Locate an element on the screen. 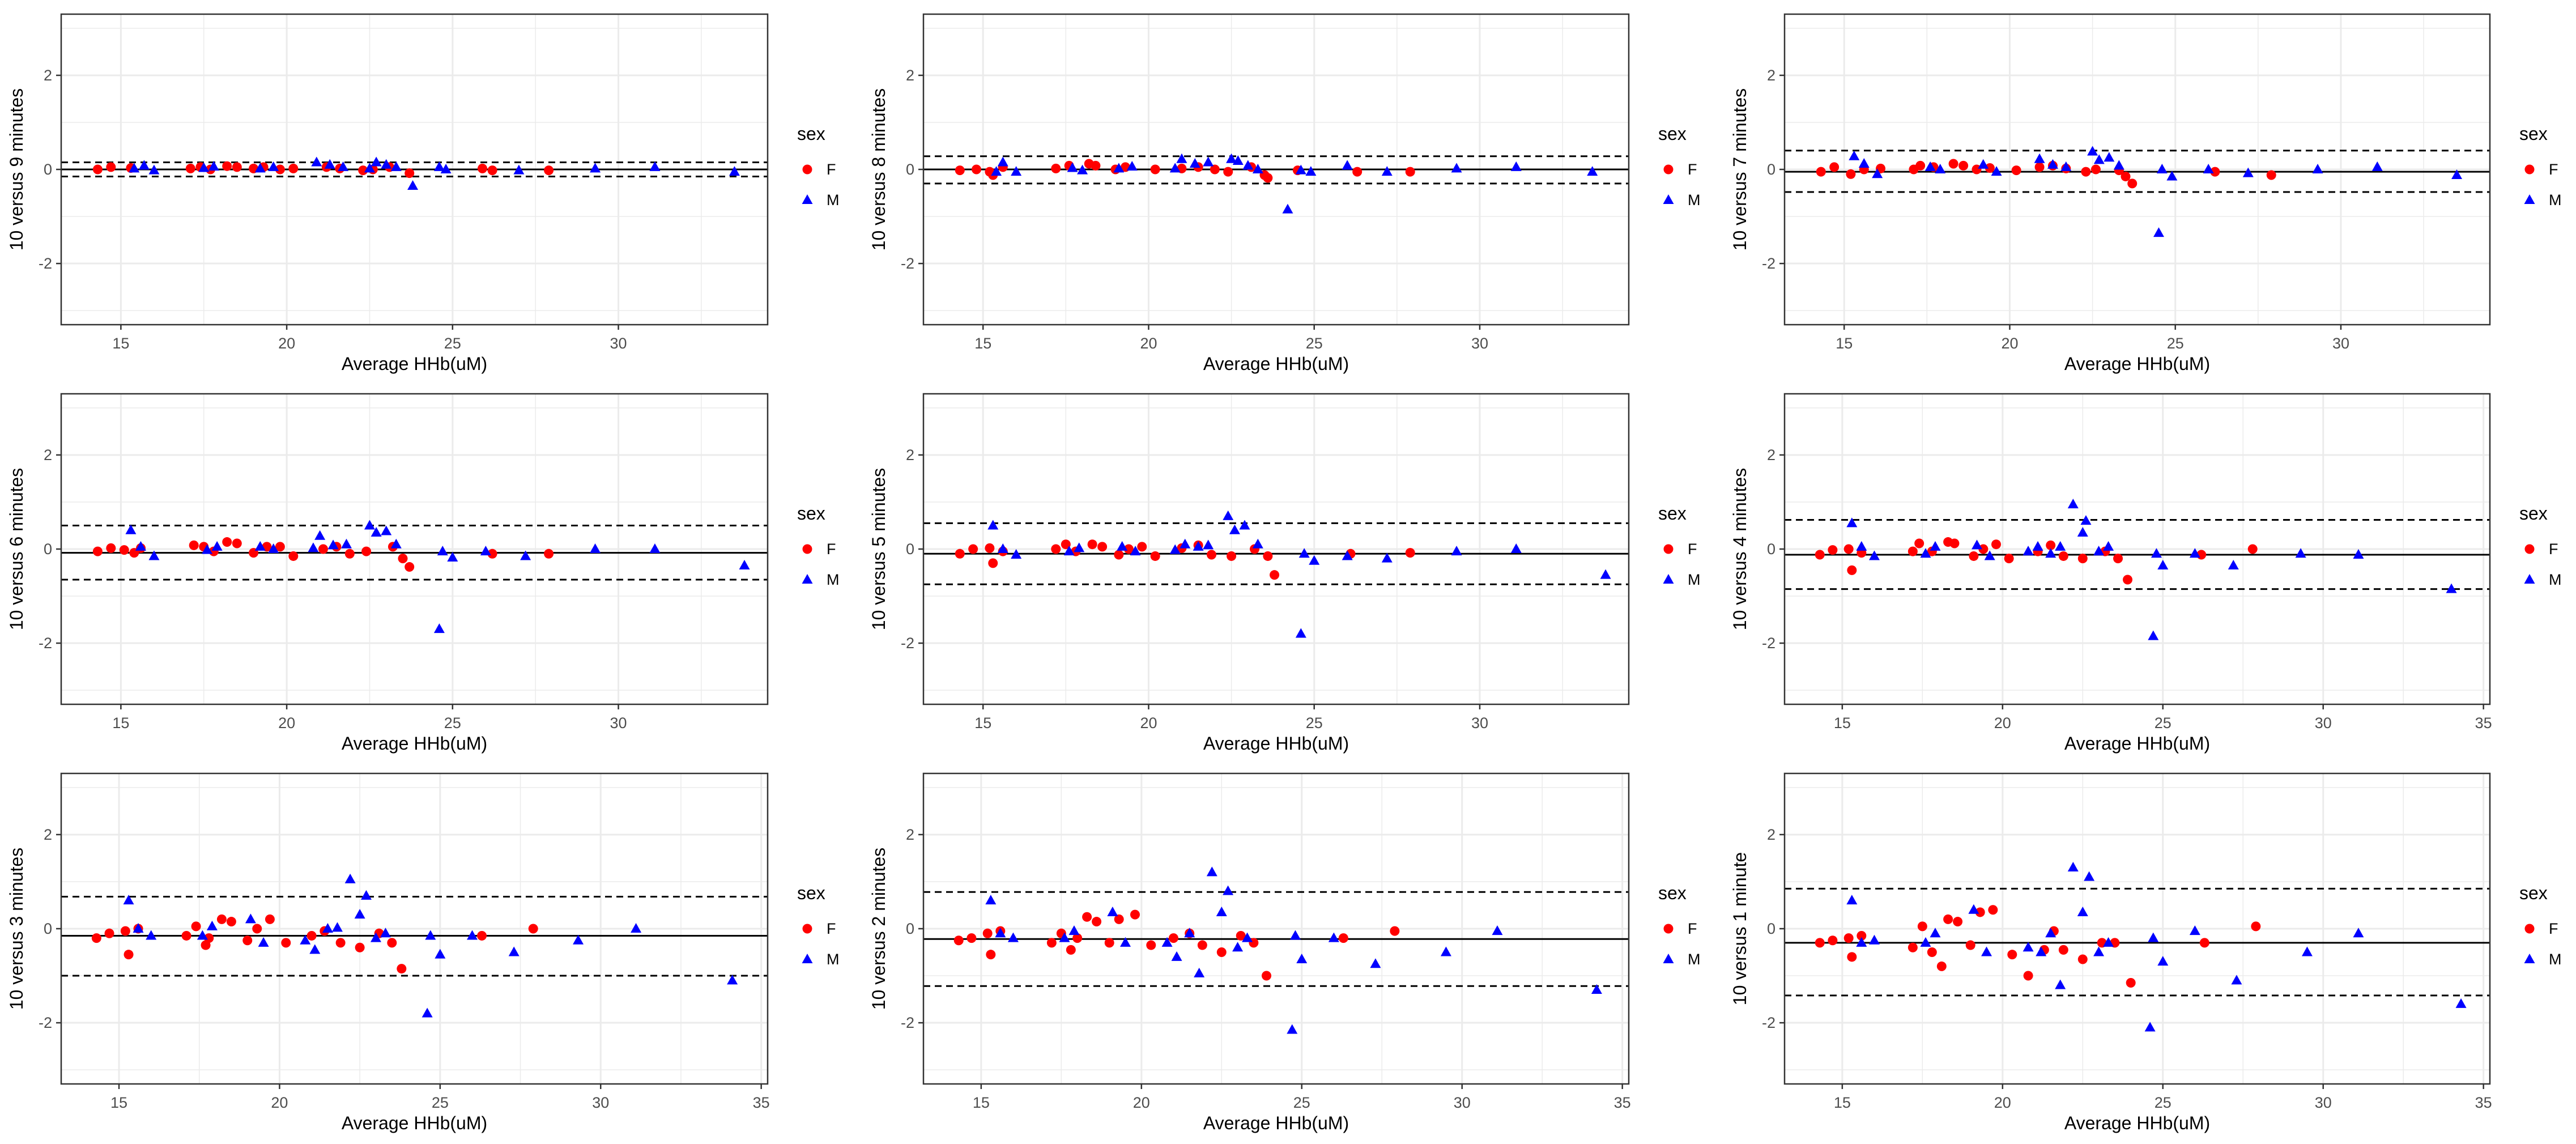  x-tick-label: 25 is located at coordinates (1314, 723).